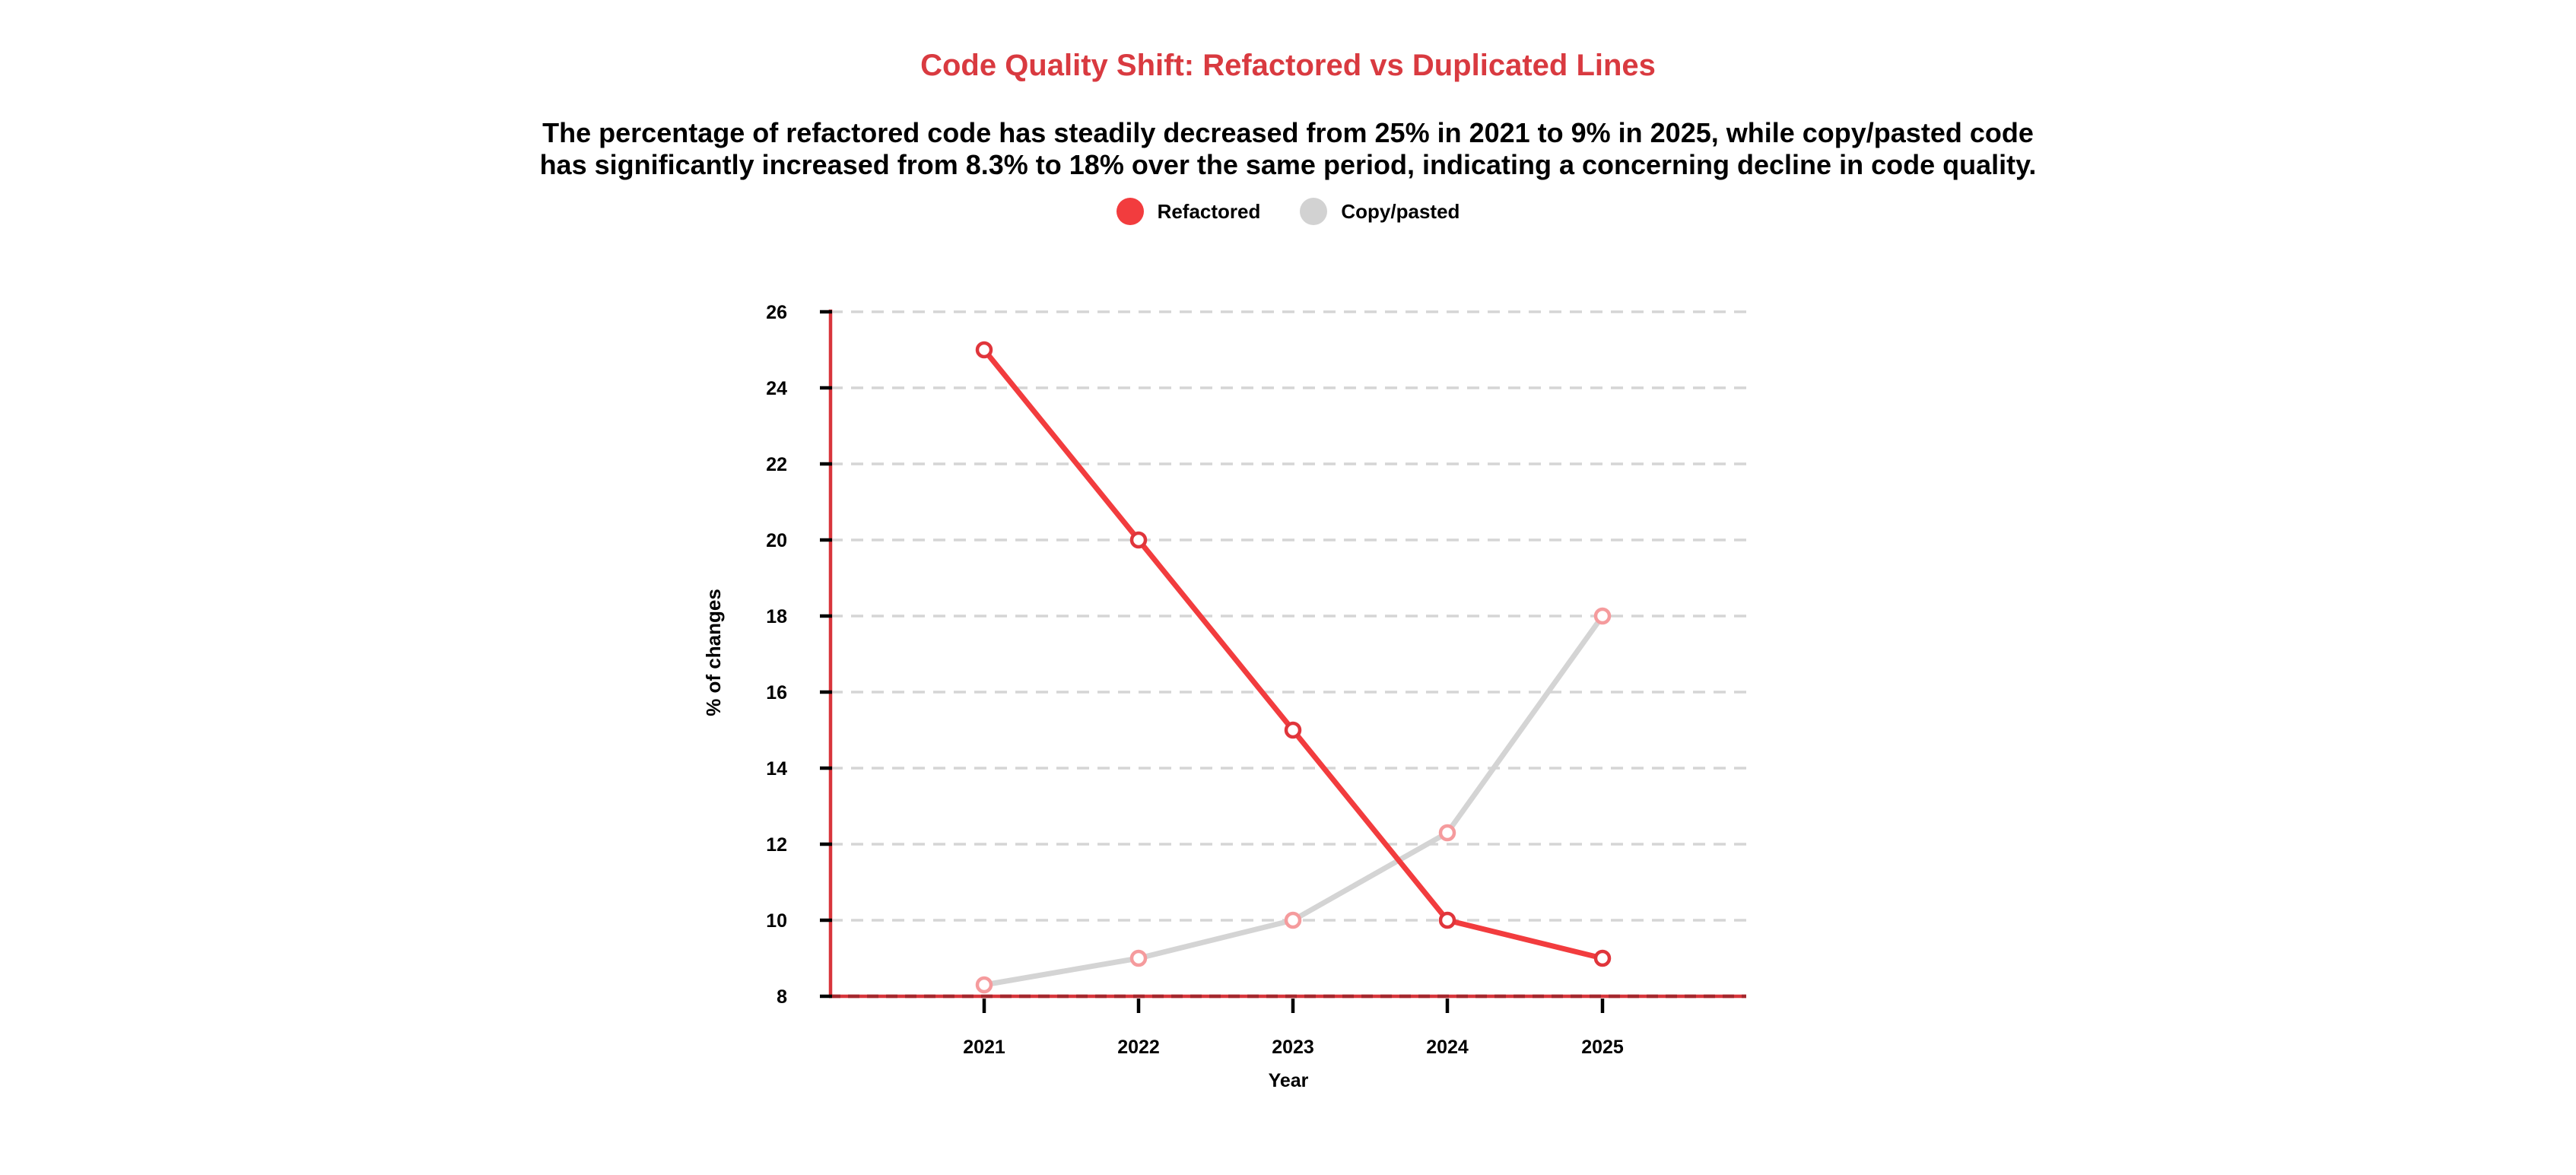 The height and width of the screenshot is (1175, 2576). What do you see at coordinates (776, 845) in the screenshot?
I see `y-tick-label-12: 12` at bounding box center [776, 845].